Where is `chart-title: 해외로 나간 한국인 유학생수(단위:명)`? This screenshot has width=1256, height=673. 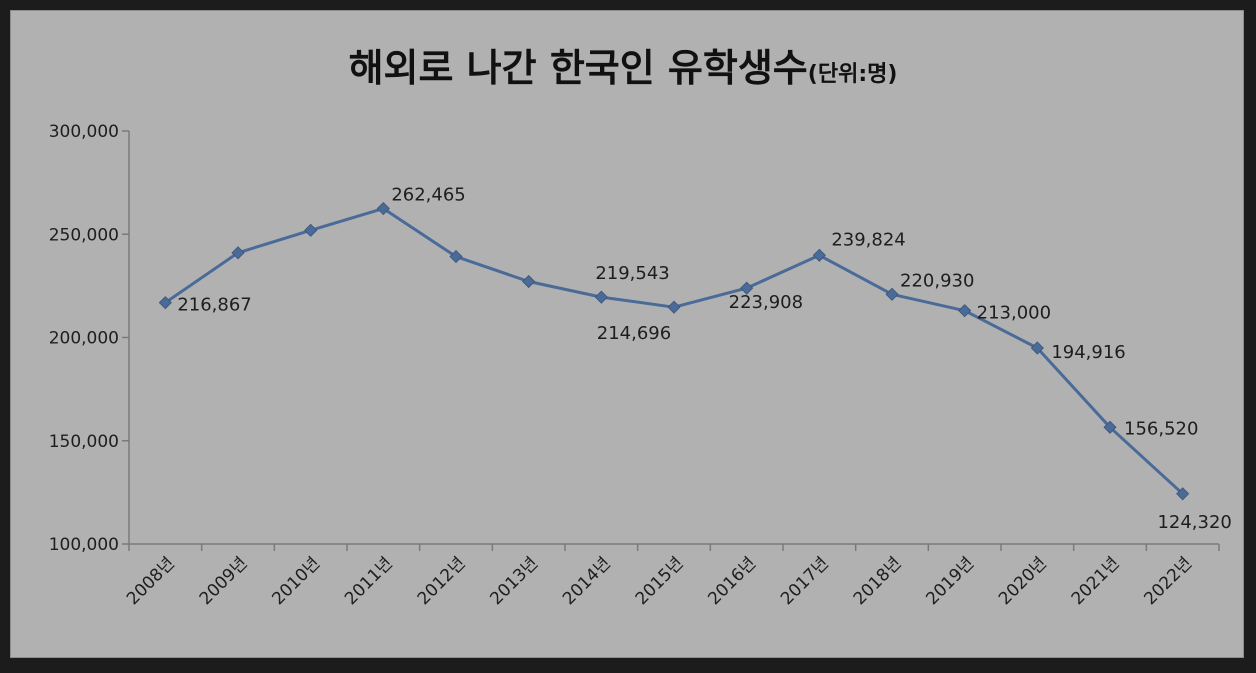
chart-title: 해외로 나간 한국인 유학생수(단위:명) is located at coordinates (623, 68).